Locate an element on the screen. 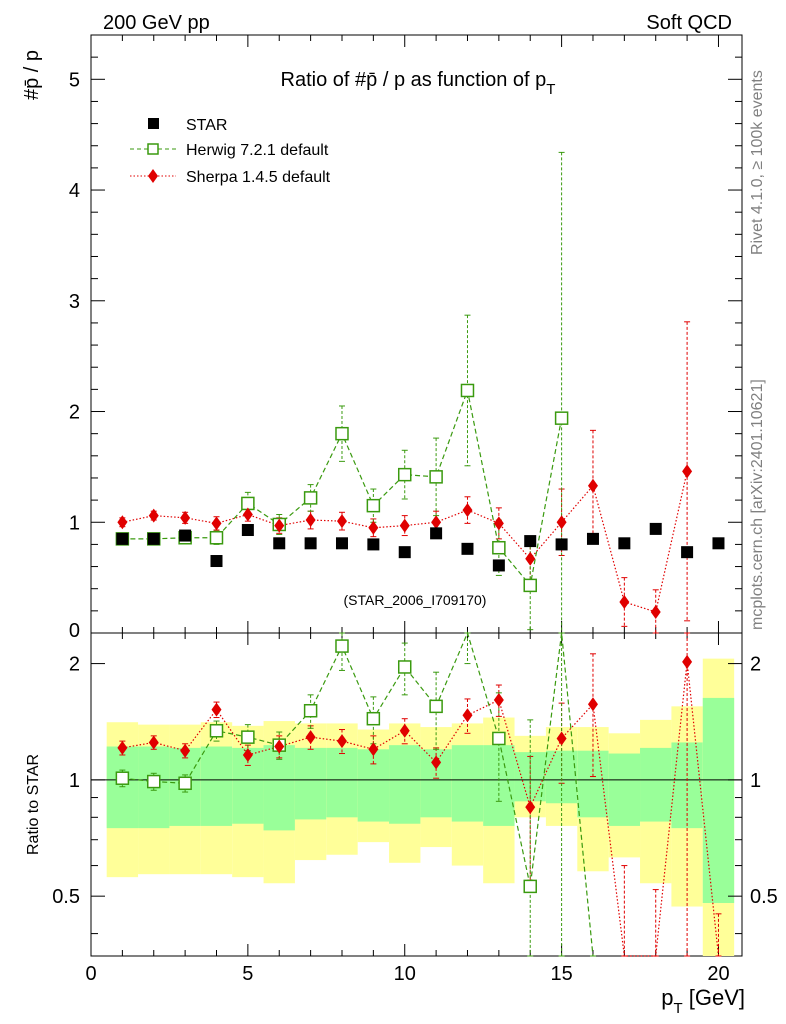 This screenshot has width=786, height=1024. y-tick-label: 3 is located at coordinates (74, 302).